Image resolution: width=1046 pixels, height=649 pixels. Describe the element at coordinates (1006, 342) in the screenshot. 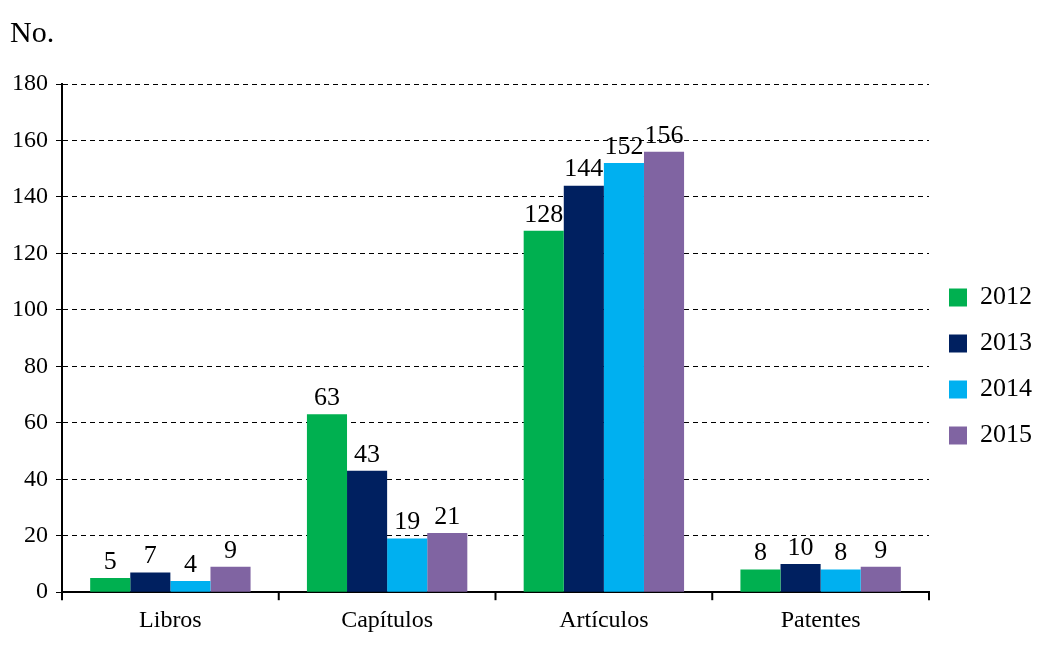

I see `legend-label: 2013` at that location.